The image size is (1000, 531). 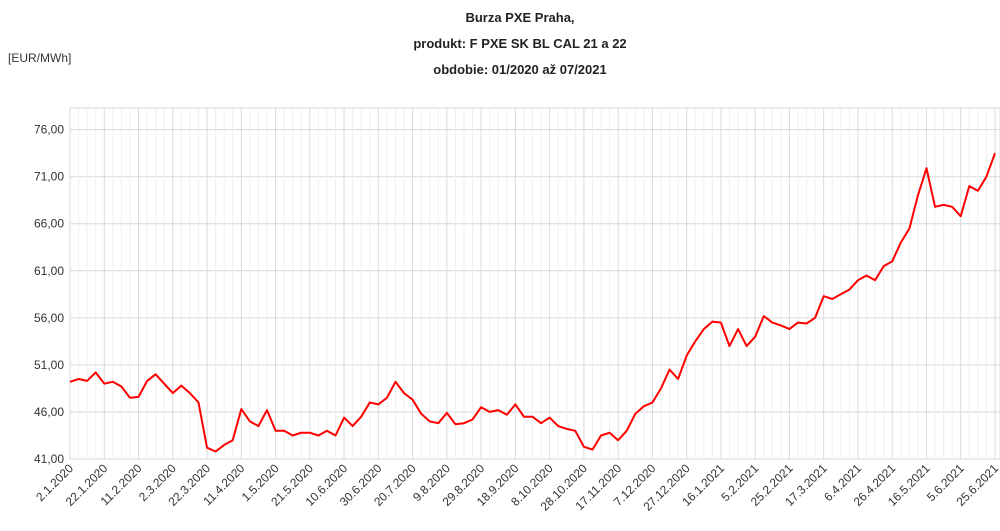 I want to click on y-tick-label: 51,00, so click(x=49, y=365).